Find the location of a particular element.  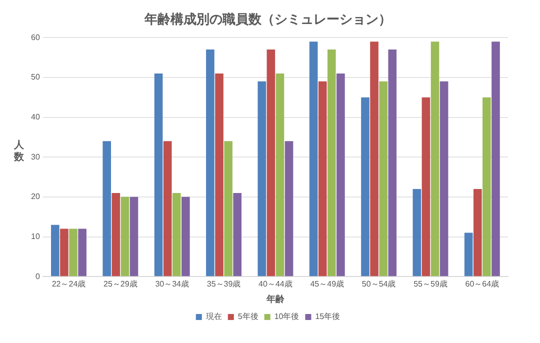

legend-label: 10年後 is located at coordinates (287, 317).